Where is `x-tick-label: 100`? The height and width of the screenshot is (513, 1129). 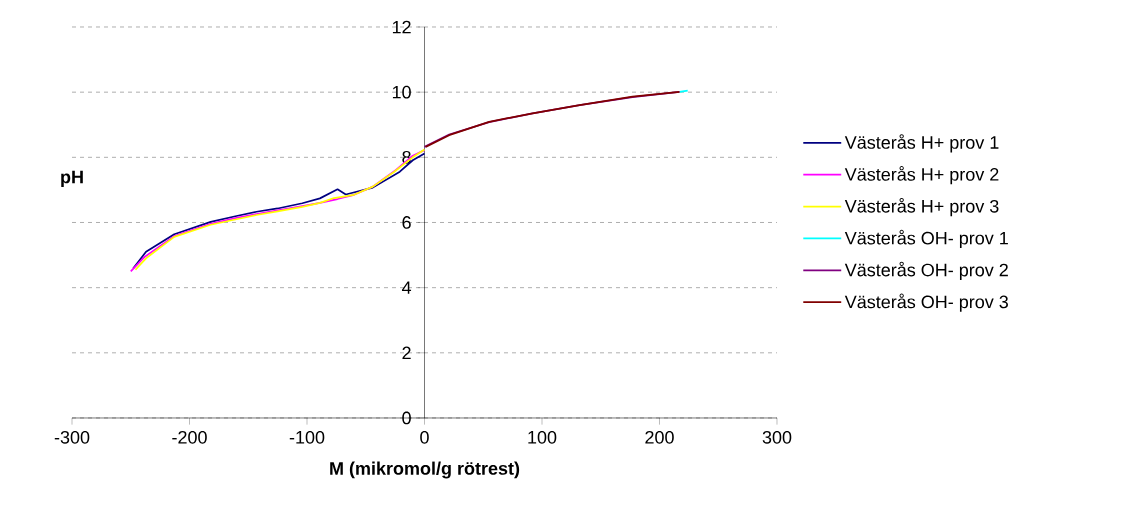
x-tick-label: 100 is located at coordinates (542, 437).